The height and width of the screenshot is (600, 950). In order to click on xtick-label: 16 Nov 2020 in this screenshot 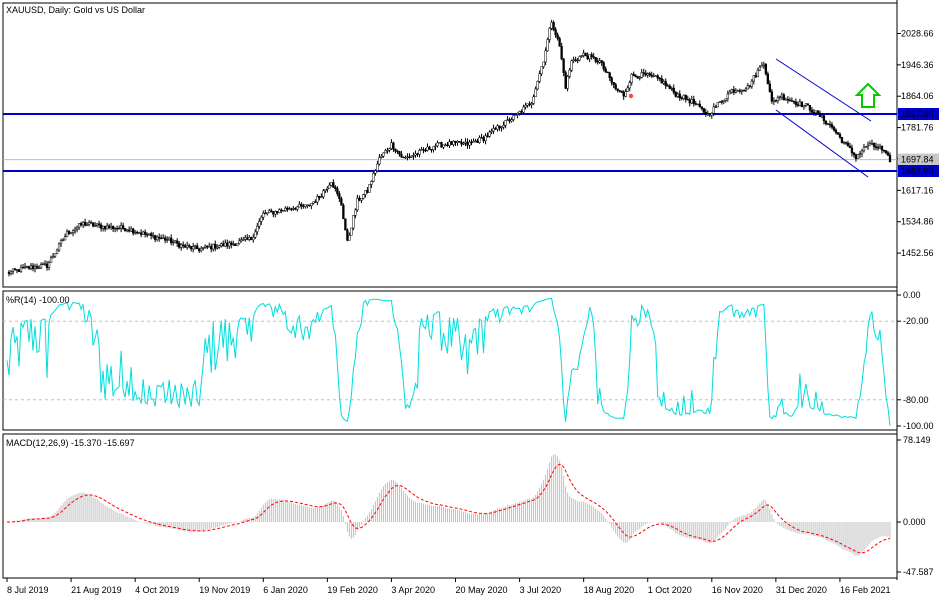, I will do `click(737, 590)`.